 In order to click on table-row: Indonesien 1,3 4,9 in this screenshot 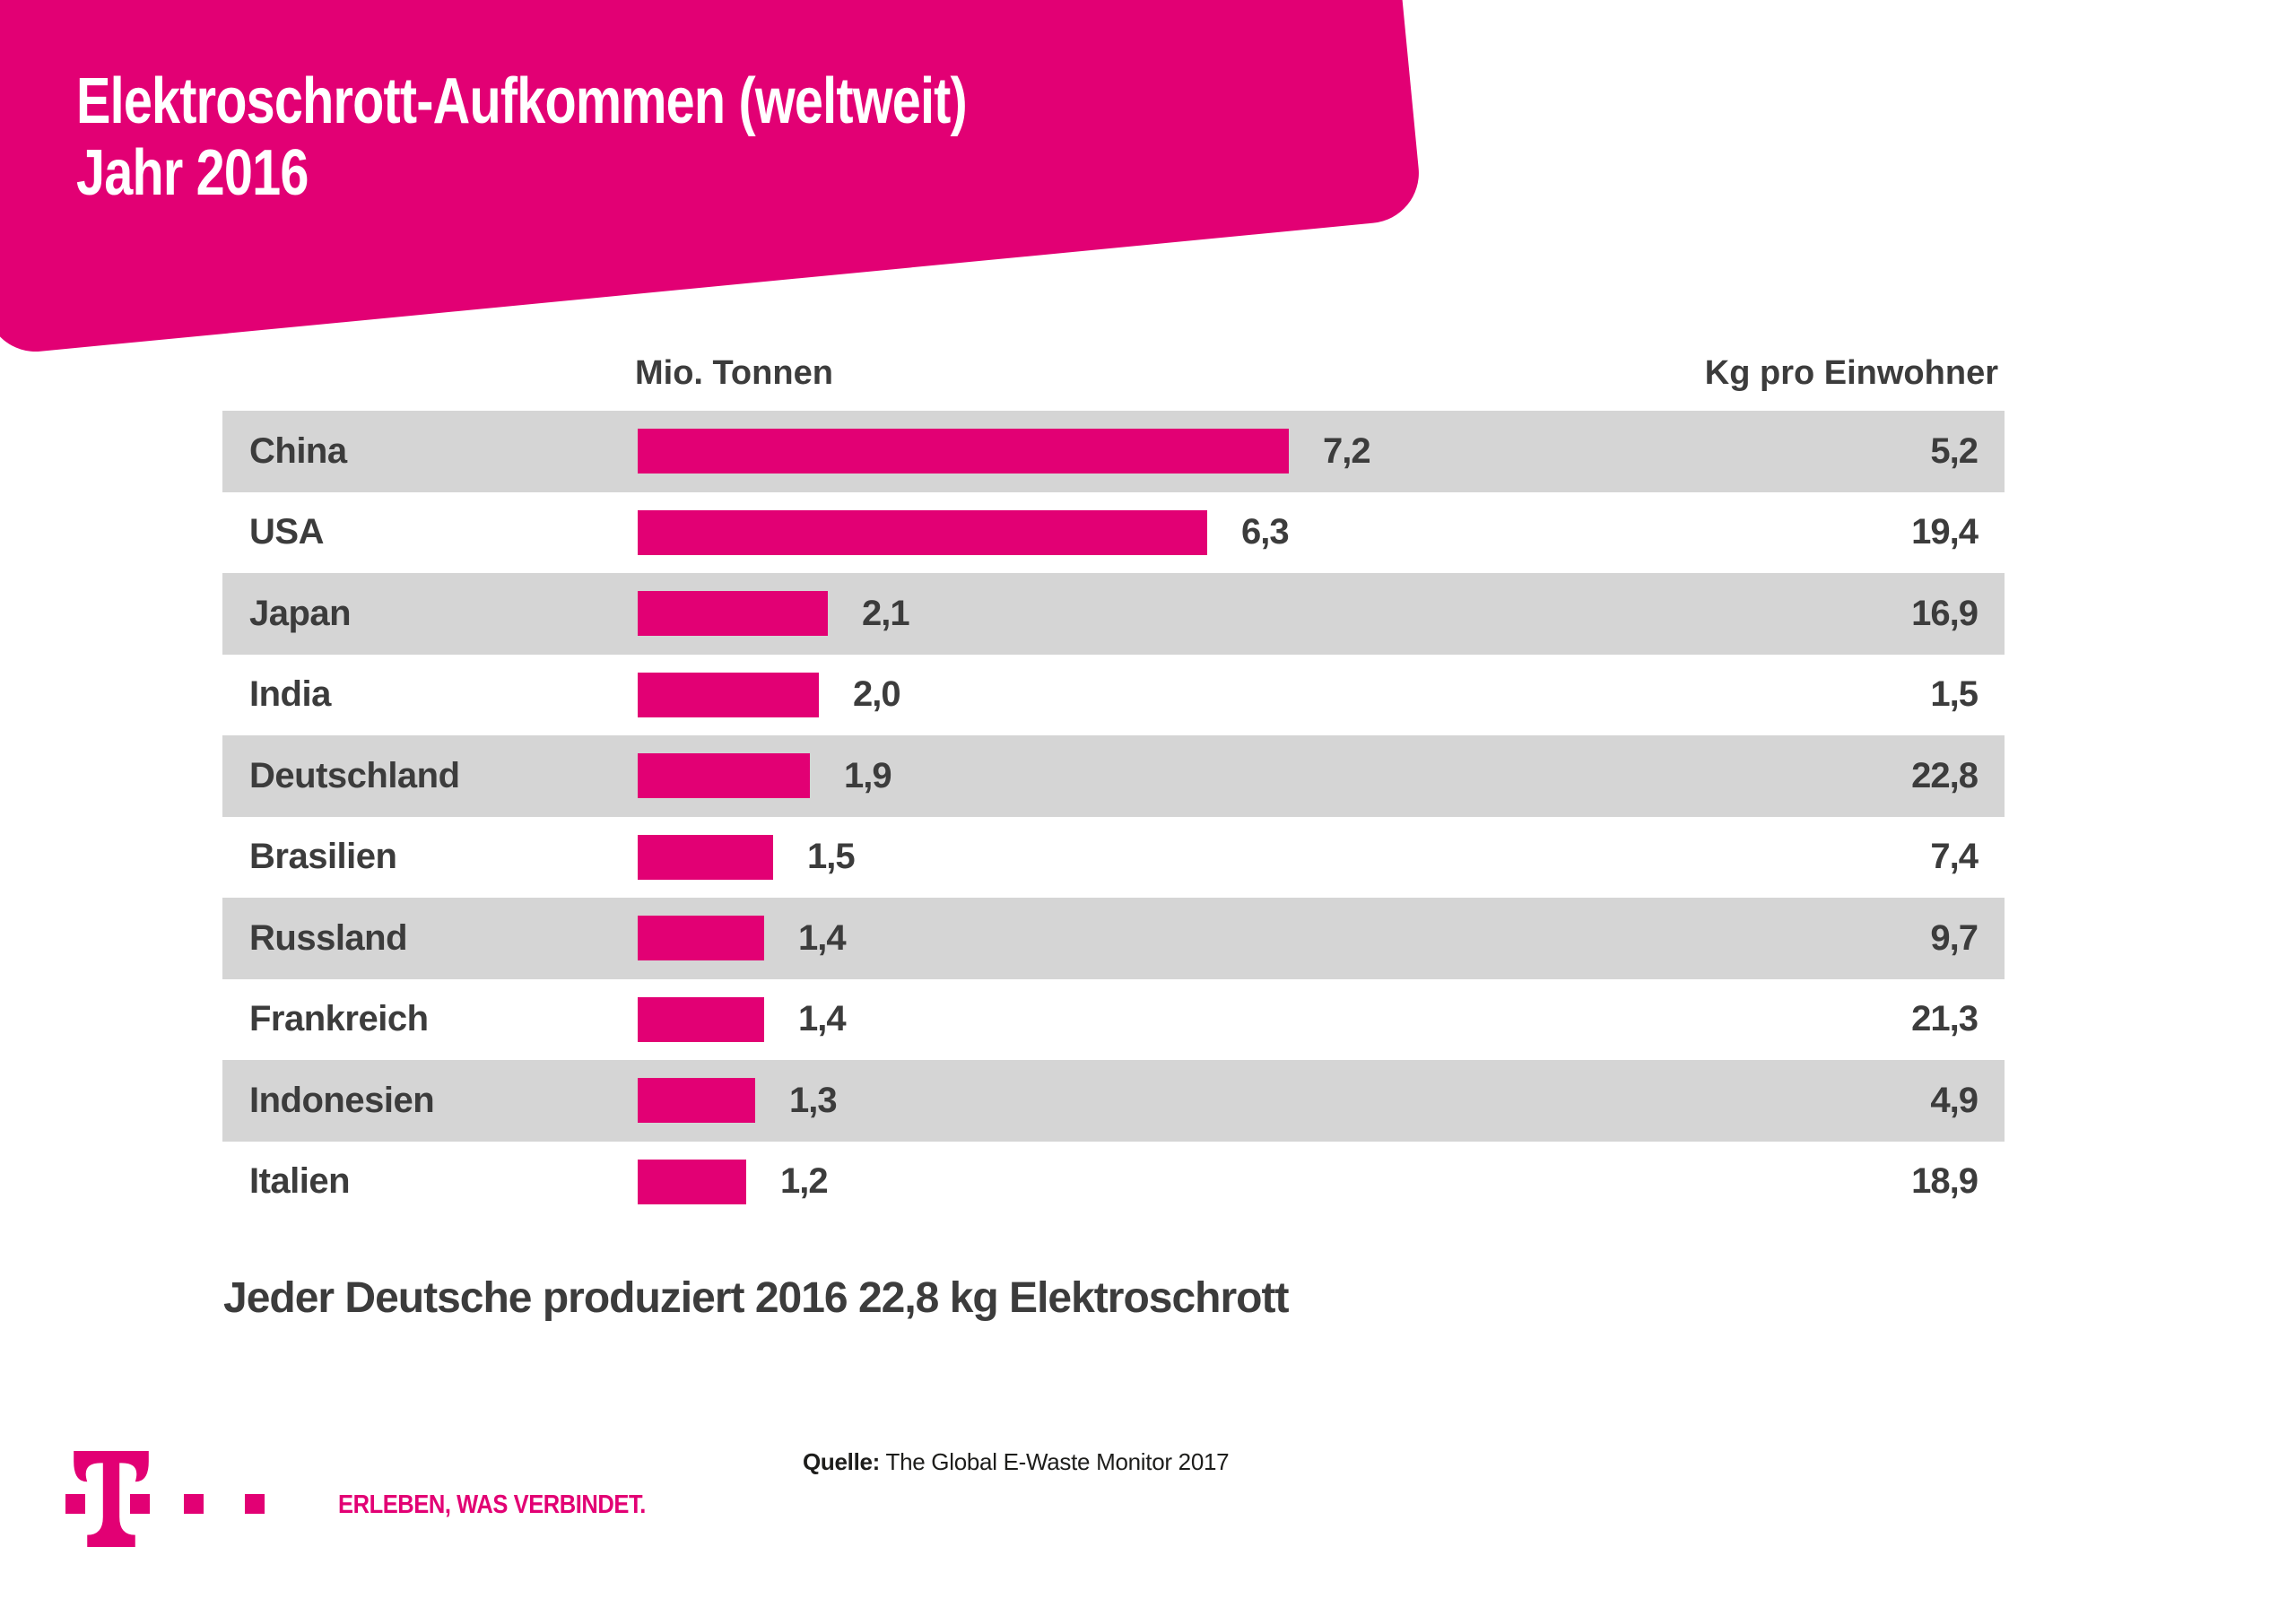, I will do `click(1113, 1101)`.